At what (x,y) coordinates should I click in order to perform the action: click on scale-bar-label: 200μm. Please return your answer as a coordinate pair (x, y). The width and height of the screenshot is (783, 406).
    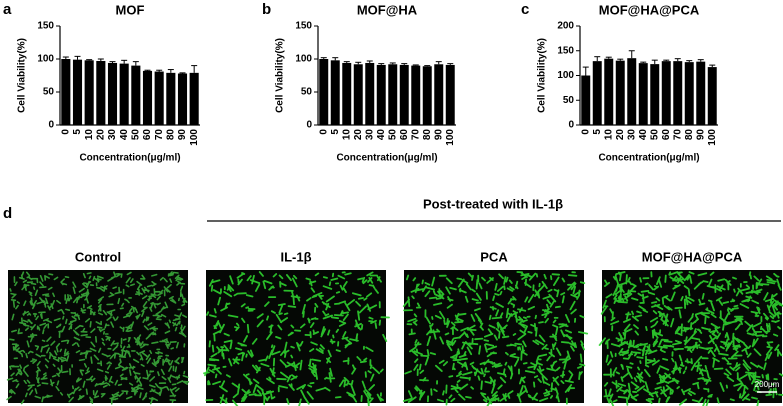
    Looking at the image, I should click on (767, 384).